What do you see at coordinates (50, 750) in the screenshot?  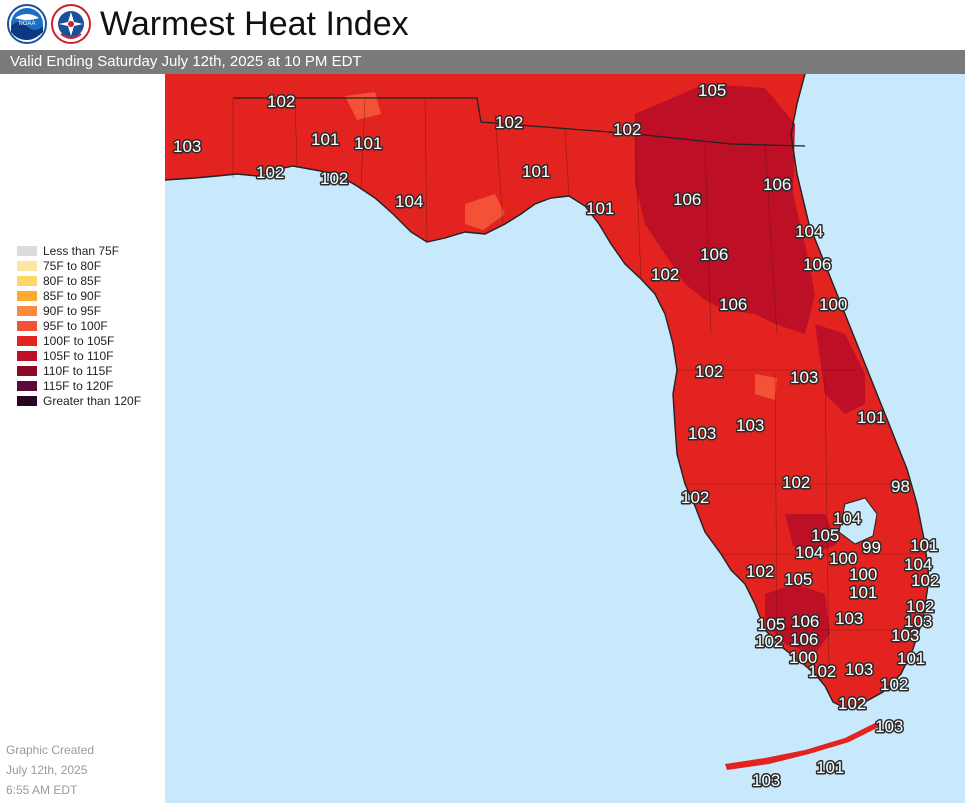 I see `created-line: Graphic Created` at bounding box center [50, 750].